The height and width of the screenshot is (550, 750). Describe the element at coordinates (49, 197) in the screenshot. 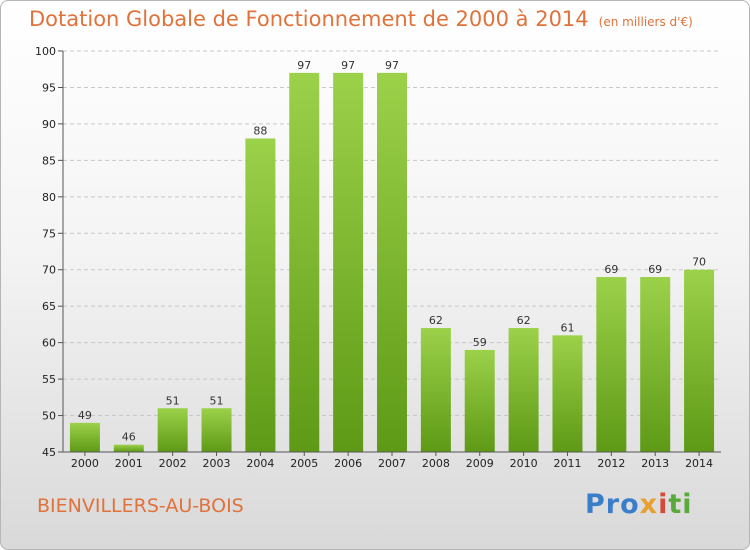

I see `y-tick-label: 80` at that location.